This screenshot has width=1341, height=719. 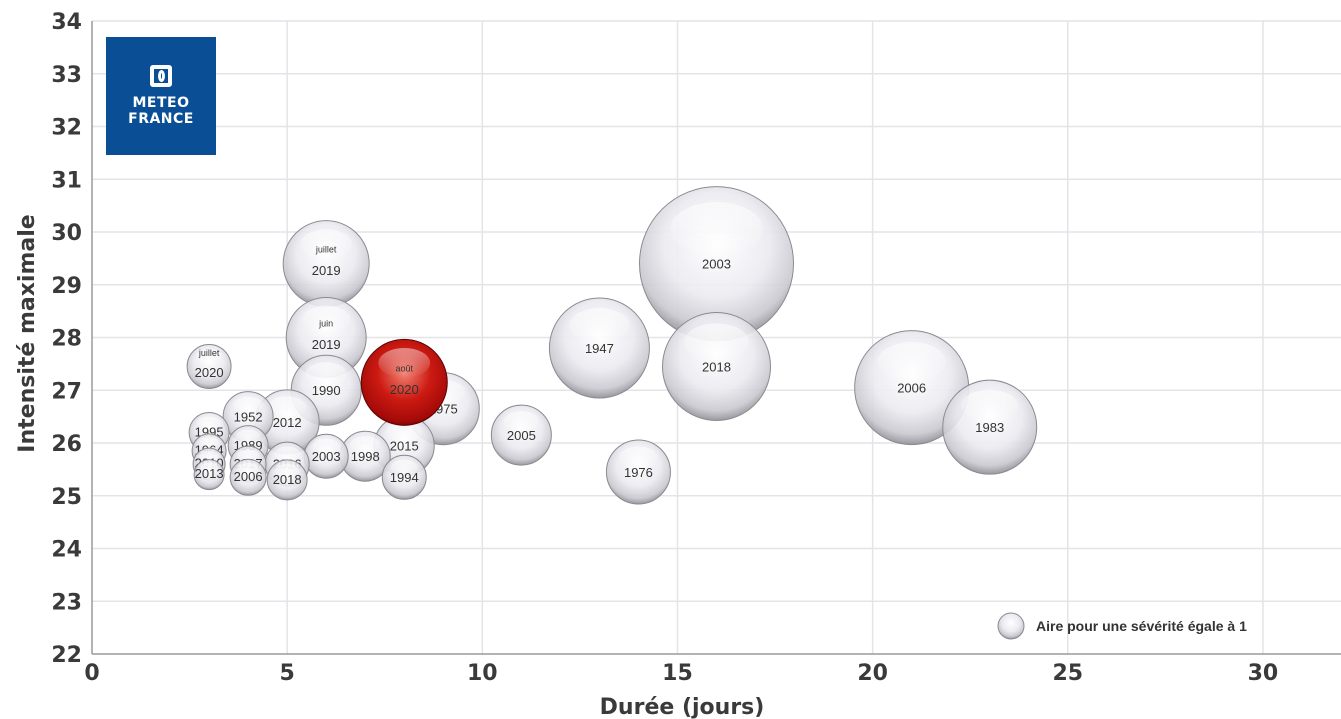 I want to click on y-tick-label: 22, so click(x=66, y=655).